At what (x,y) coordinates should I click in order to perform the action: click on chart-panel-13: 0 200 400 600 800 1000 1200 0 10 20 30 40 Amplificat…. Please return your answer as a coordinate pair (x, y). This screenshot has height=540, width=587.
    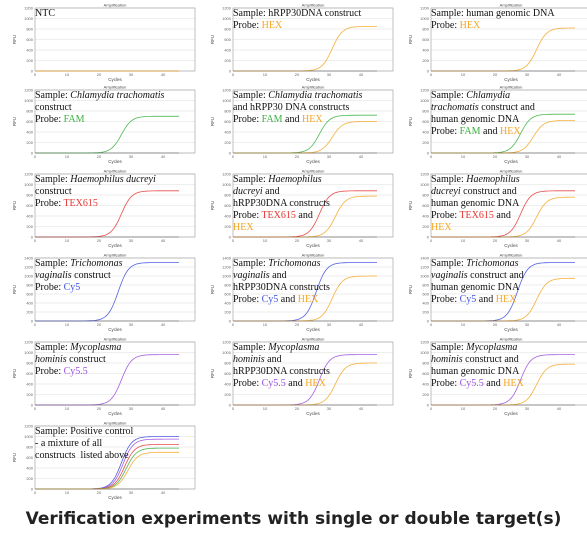
    Looking at the image, I should click on (103, 376).